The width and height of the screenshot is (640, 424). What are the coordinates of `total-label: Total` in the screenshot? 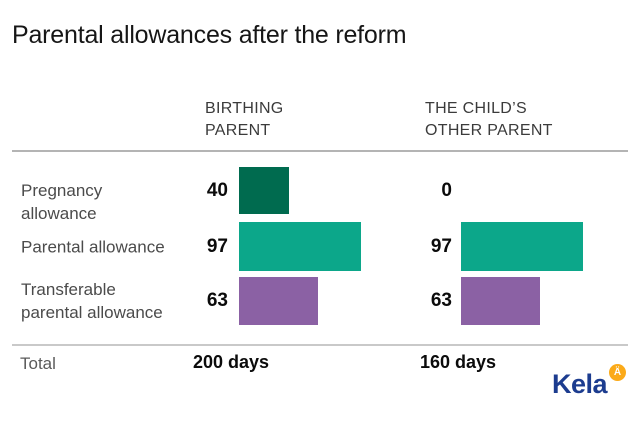 It's located at (38, 363).